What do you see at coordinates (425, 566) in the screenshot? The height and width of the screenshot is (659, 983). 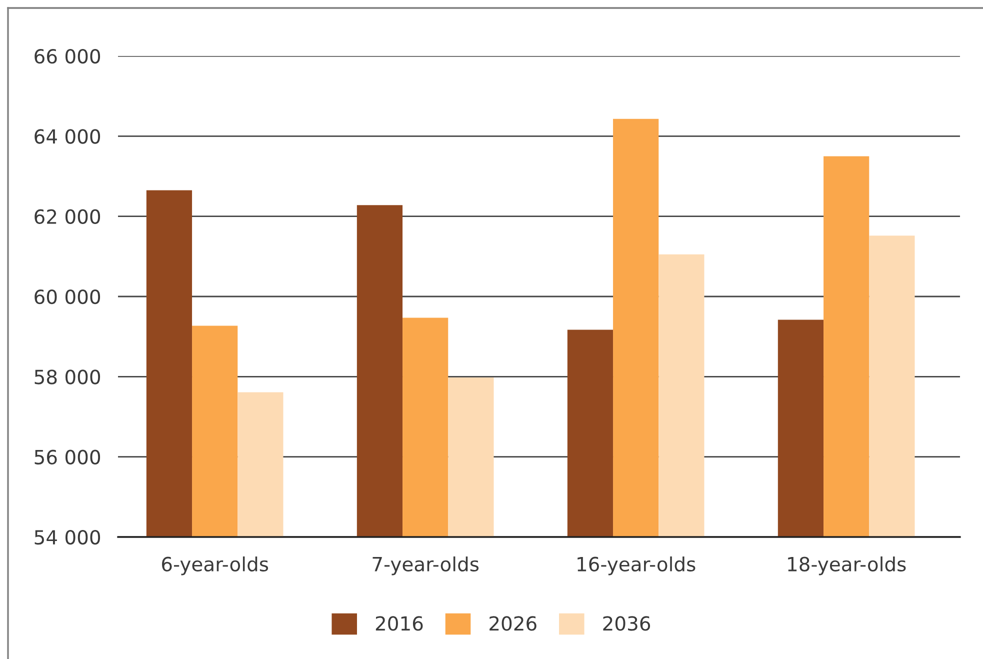 I see `x-tick-label: 7-year-olds` at bounding box center [425, 566].